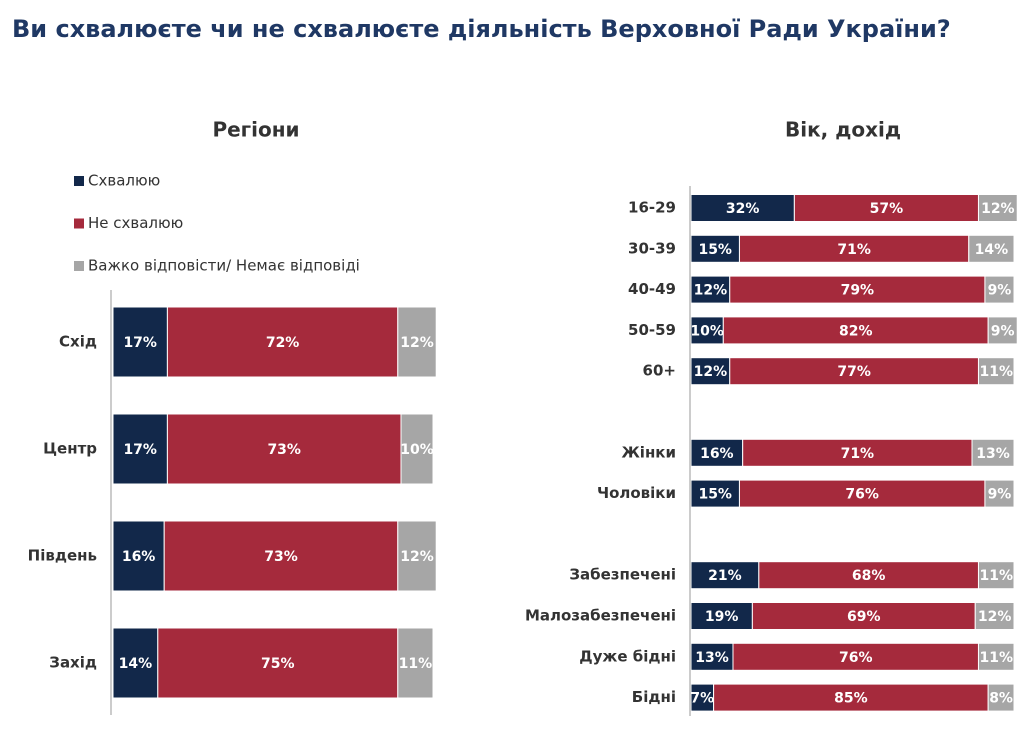 The image size is (1033, 731). Describe the element at coordinates (135, 223) in the screenshot. I see `legend-label: Не схвалюю` at that location.